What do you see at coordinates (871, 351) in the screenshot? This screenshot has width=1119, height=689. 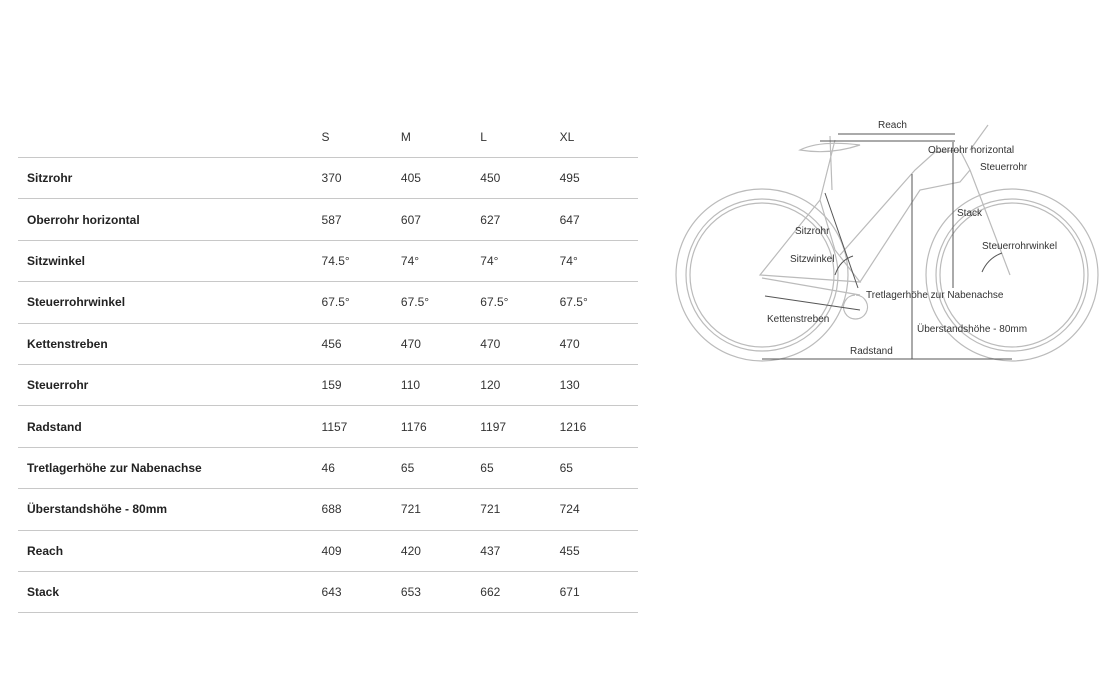 I see `label-radstand: Radstand` at bounding box center [871, 351].